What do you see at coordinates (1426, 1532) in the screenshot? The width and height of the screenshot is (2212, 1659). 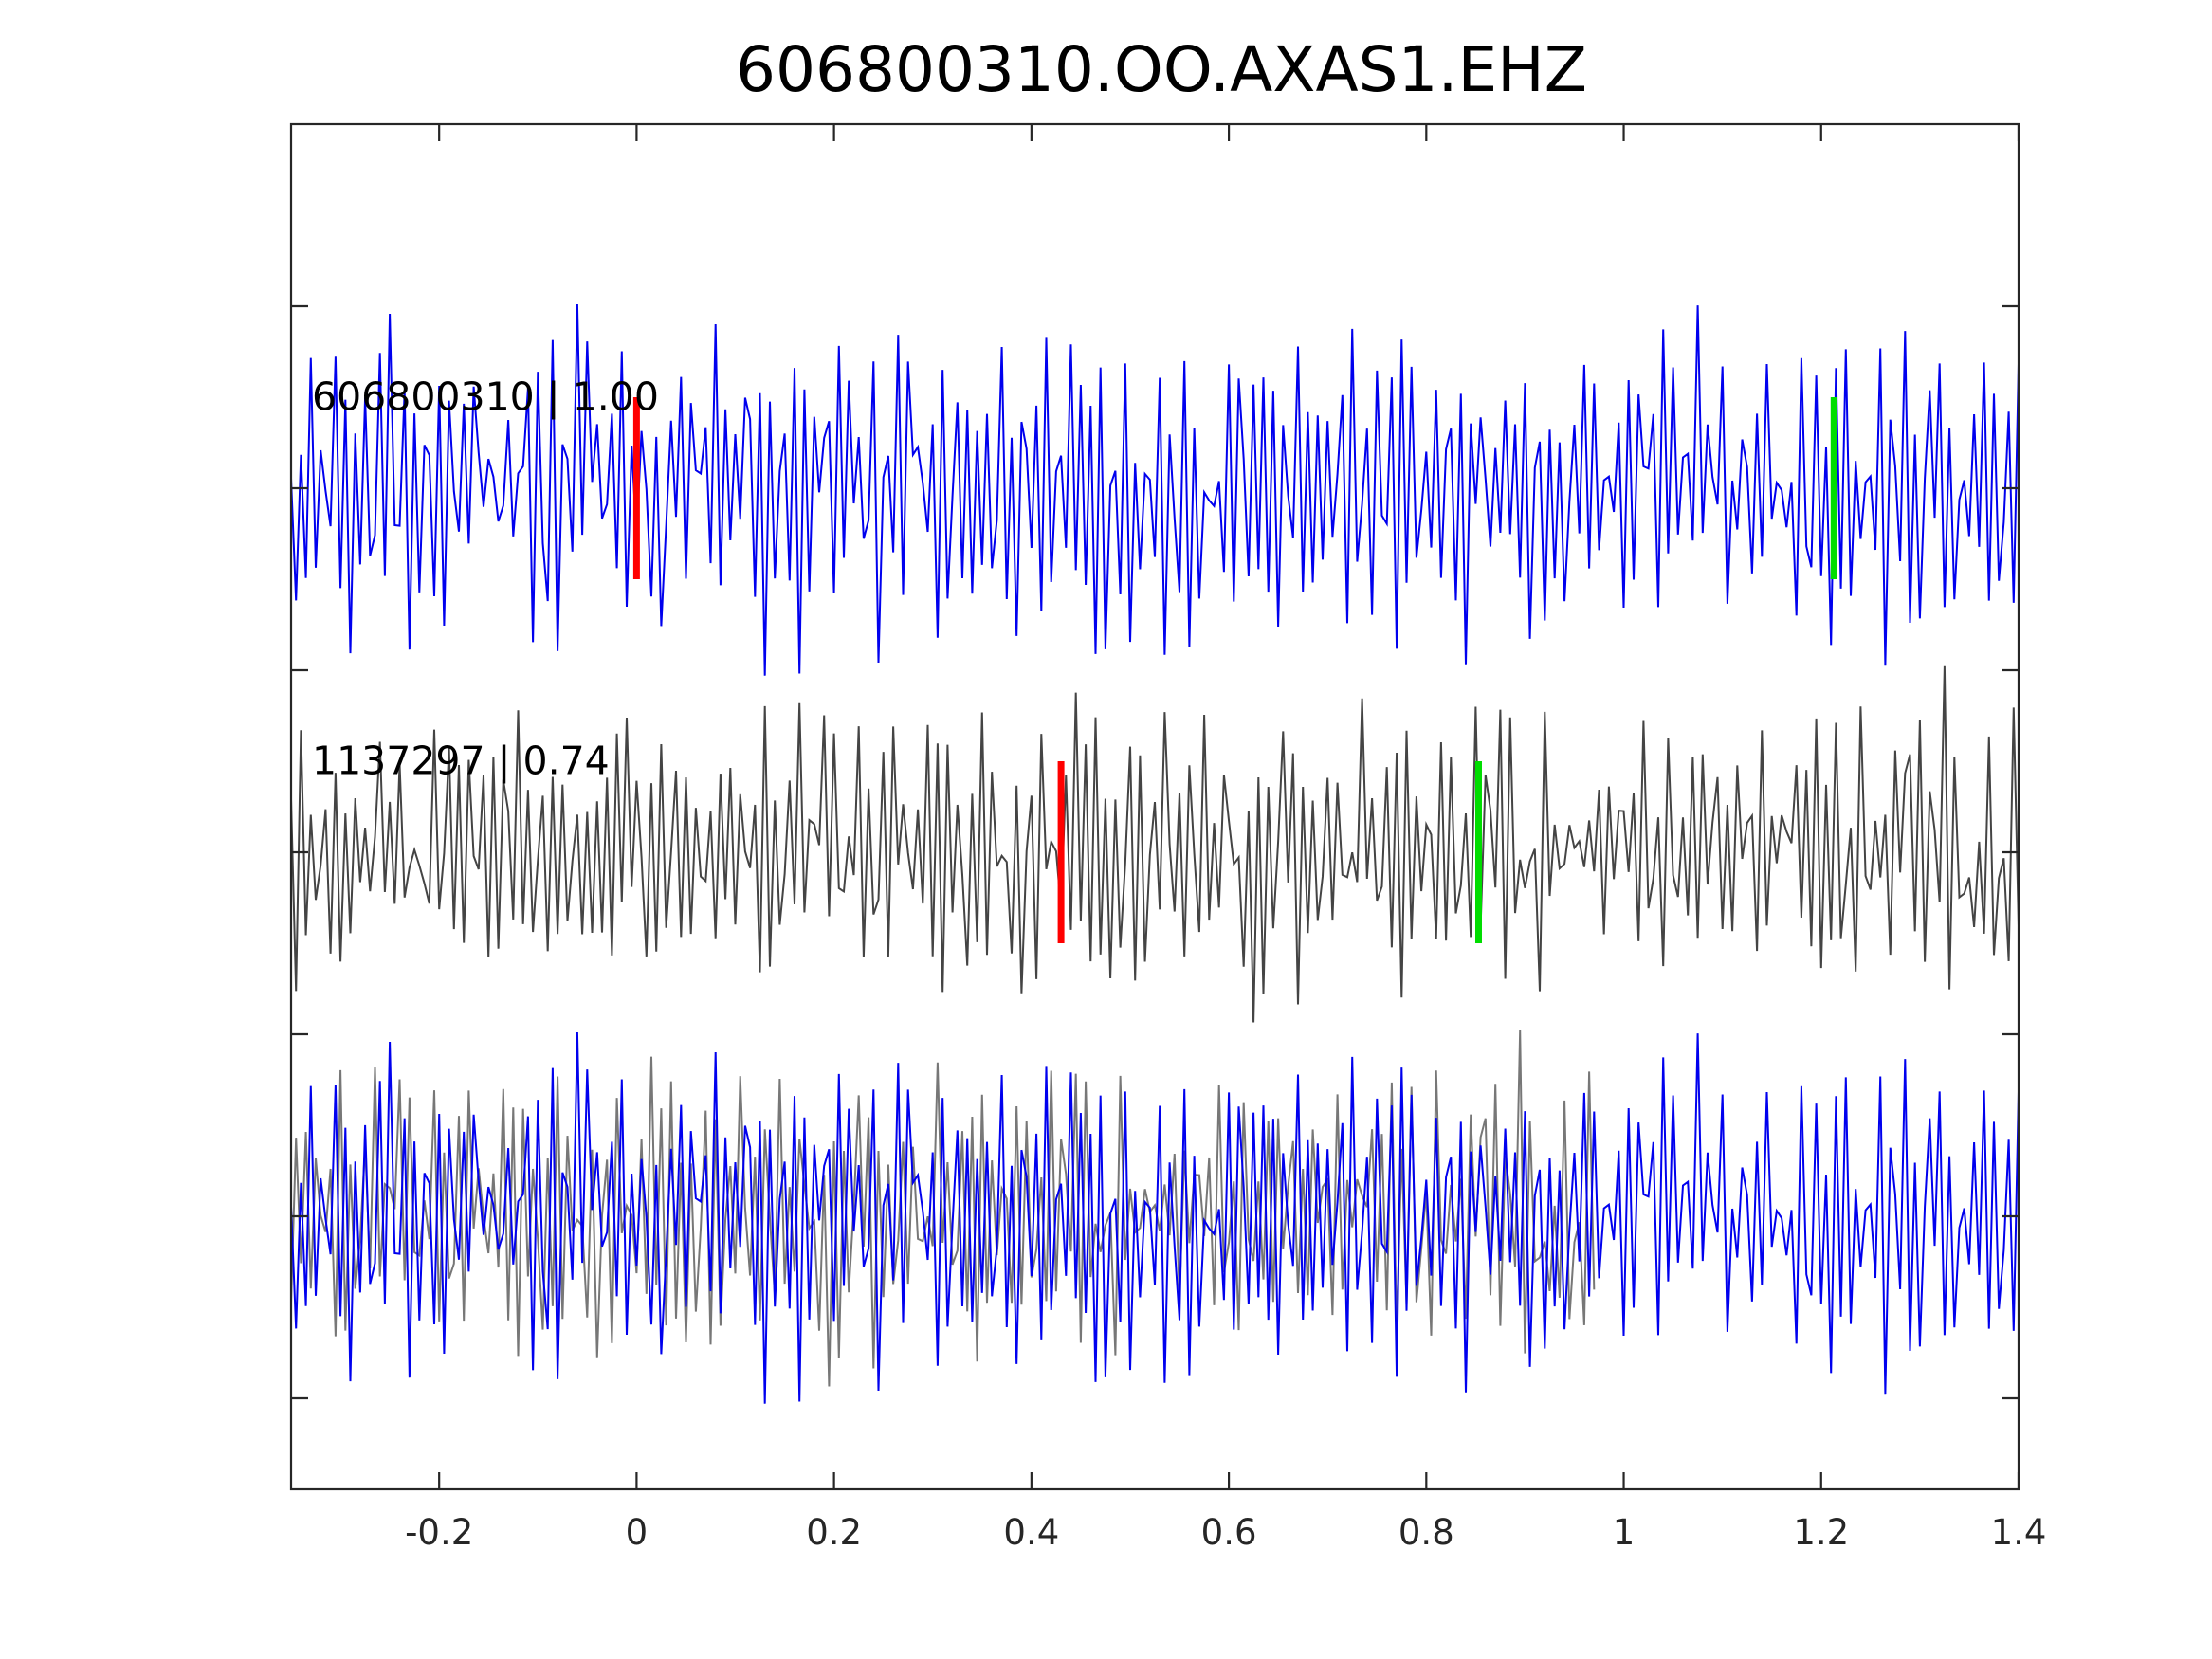 I see `x-tick-label-5: 0.8` at bounding box center [1426, 1532].